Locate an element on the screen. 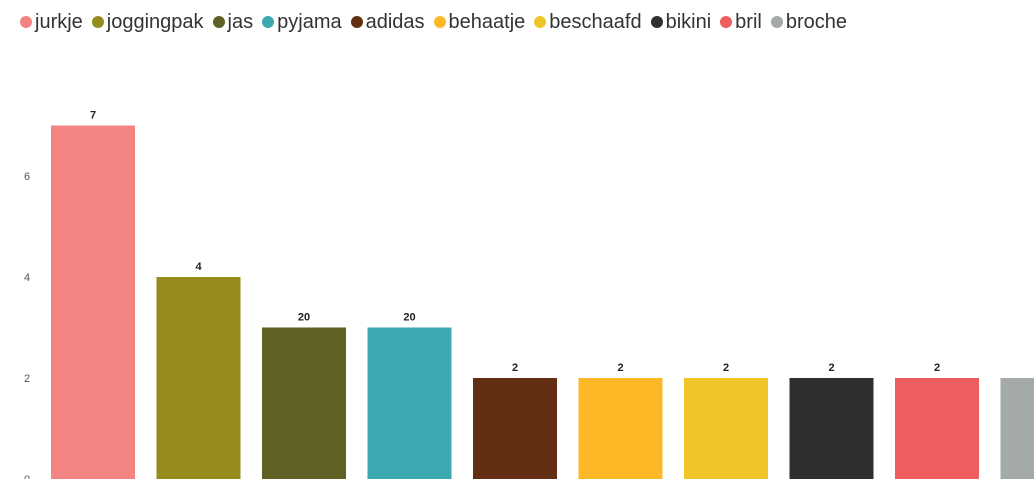  legend-item-jurkje: jurkje is located at coordinates (51, 22).